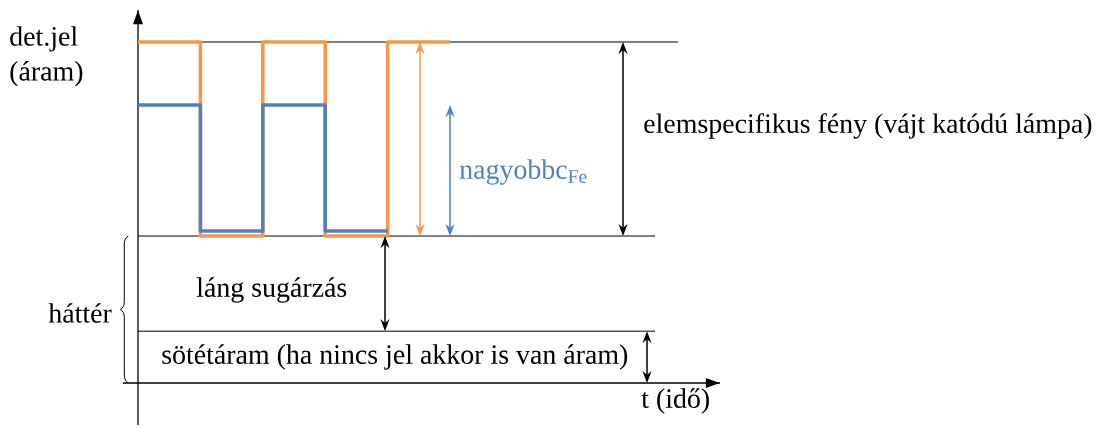 This screenshot has height=428, width=1119. Describe the element at coordinates (80, 313) in the screenshot. I see `annotation: háttér` at that location.